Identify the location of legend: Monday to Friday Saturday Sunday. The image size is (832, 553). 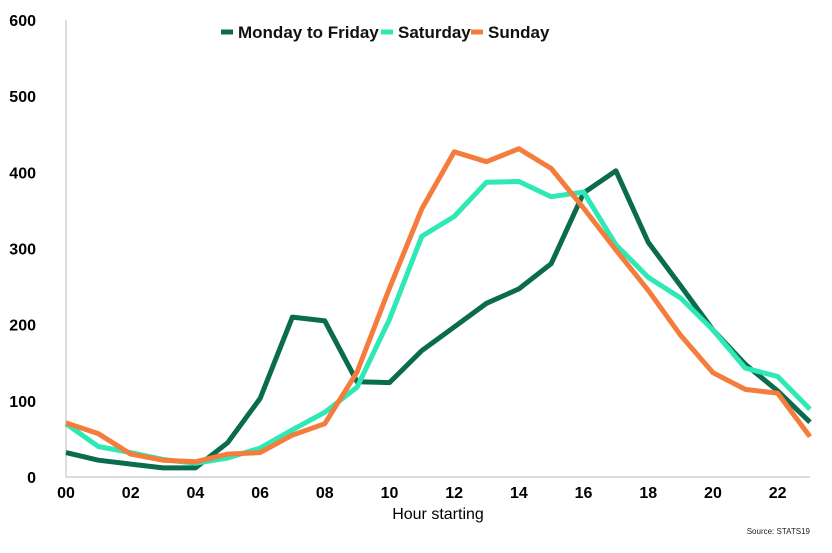
(385, 32).